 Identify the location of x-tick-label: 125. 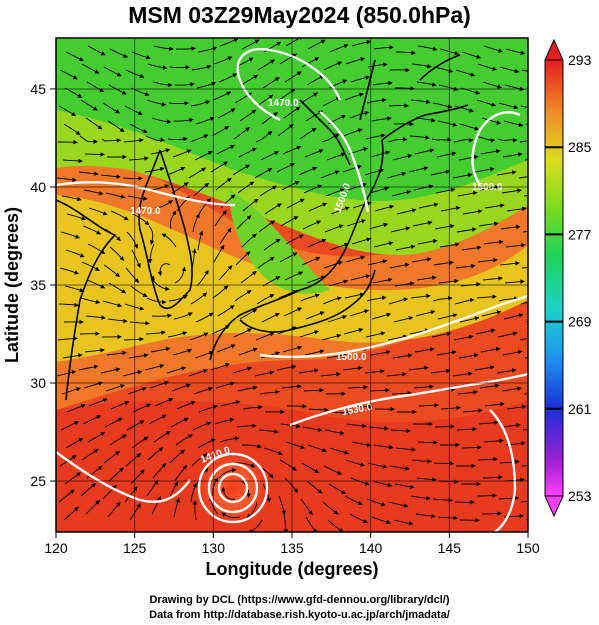
(135, 548).